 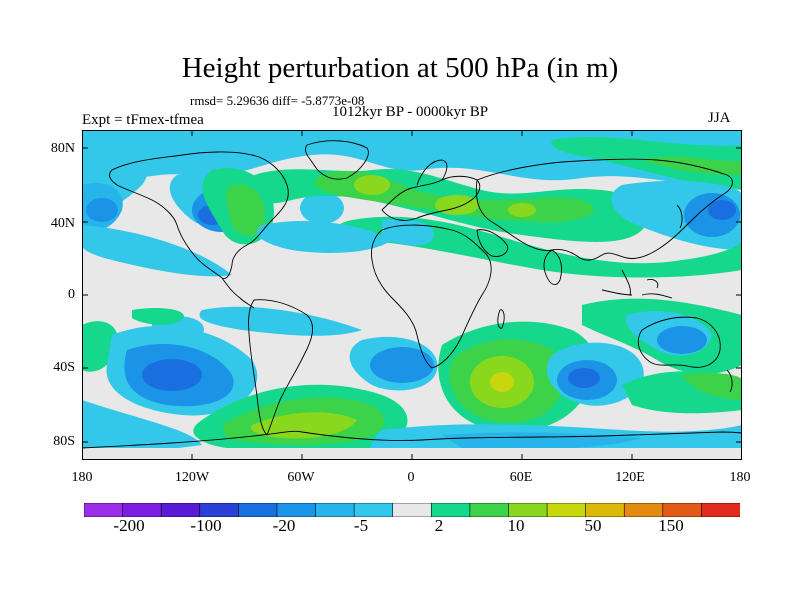 I want to click on x-tick-label: 60W, so click(x=301, y=477).